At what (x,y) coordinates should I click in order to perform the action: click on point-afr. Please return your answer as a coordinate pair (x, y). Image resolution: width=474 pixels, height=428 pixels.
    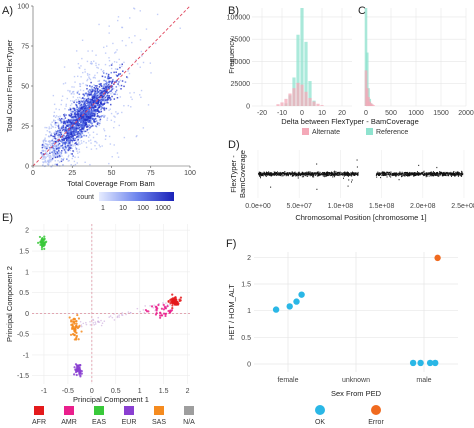
    Looking at the image, I should click on (181, 297).